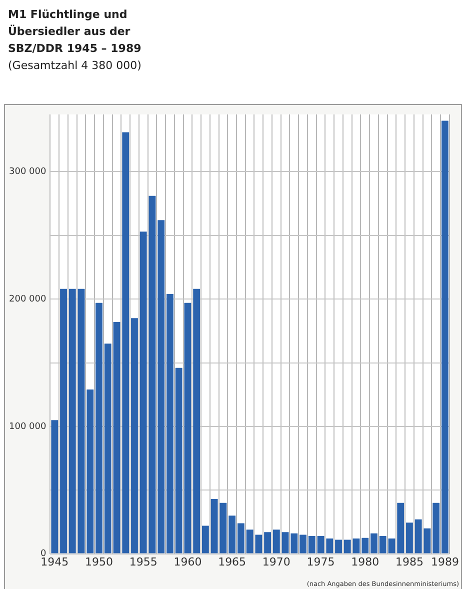 The height and width of the screenshot is (589, 462). Describe the element at coordinates (188, 561) in the screenshot. I see `x-tick-label: 1960` at that location.